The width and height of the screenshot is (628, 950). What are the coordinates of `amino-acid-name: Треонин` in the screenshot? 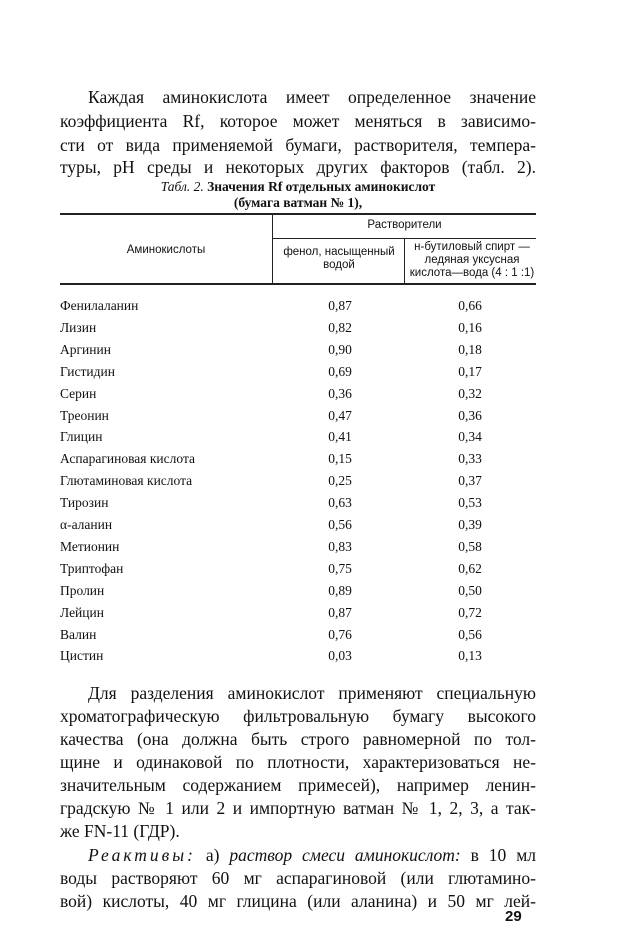 It's located at (84, 415).